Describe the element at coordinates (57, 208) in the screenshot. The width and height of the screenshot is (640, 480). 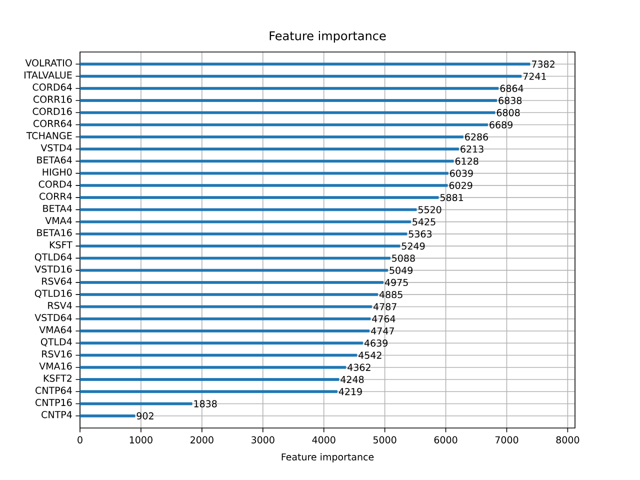
I see `y-tick-label: BETA4` at that location.